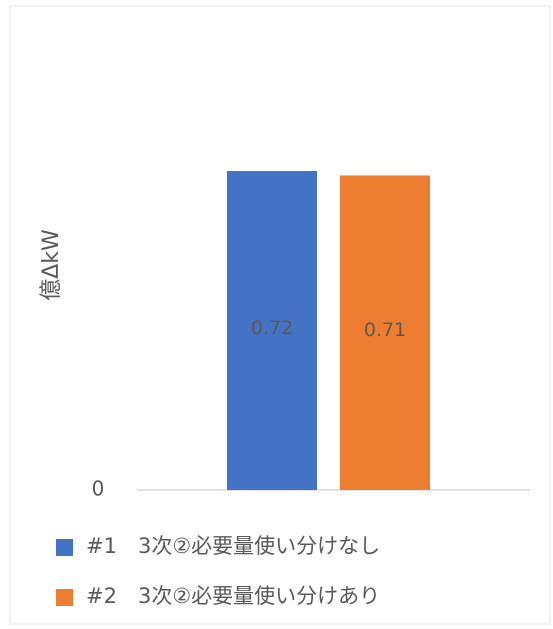 The height and width of the screenshot is (629, 553). I want to click on legend-label: #2 3次②必要量使い分けあり, so click(233, 596).